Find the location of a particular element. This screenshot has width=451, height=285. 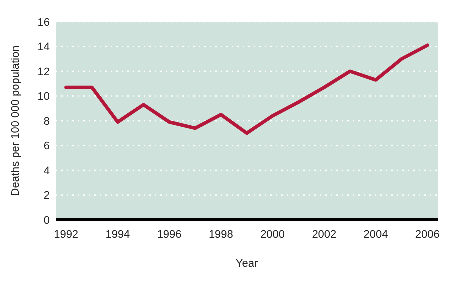

x-tick-label: 1998 is located at coordinates (221, 235).